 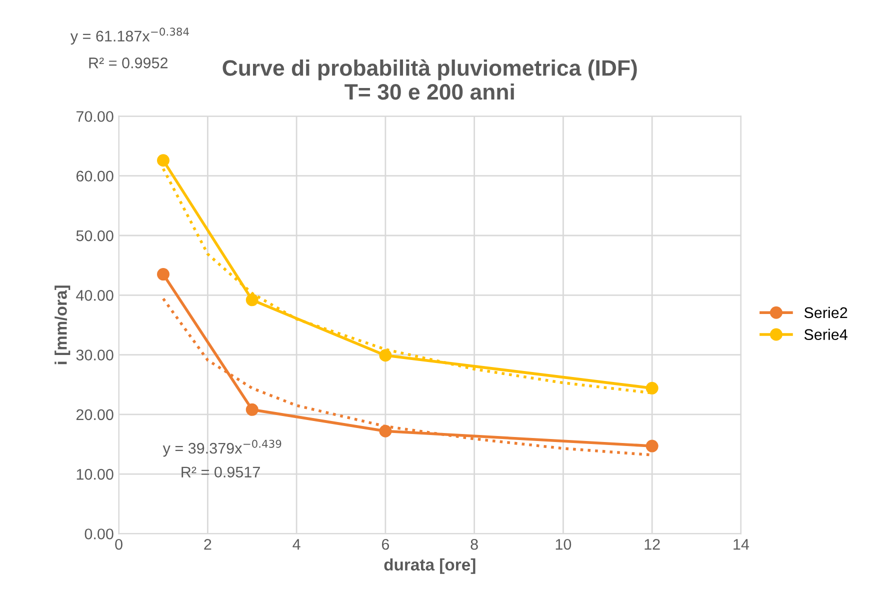 What do you see at coordinates (429, 79) in the screenshot?
I see `chart-title: Curve di probabilità pluviometrica (IDF) T= 30 e 200 anni` at bounding box center [429, 79].